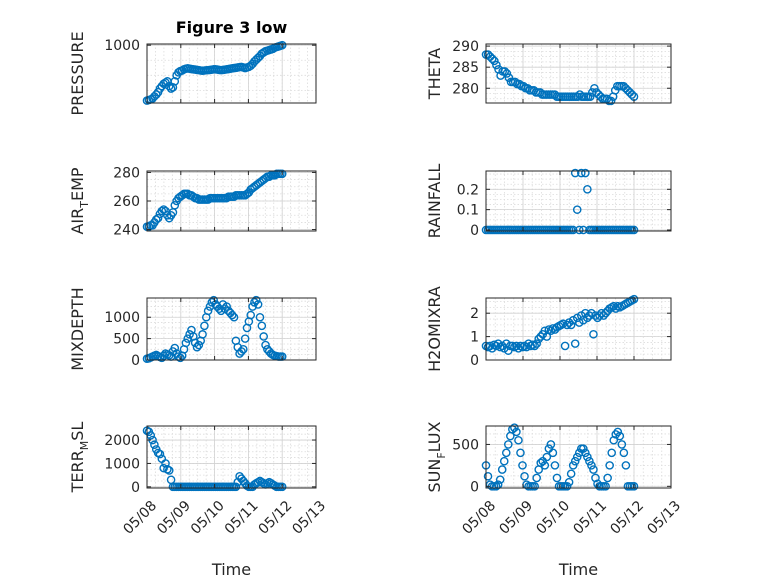  What do you see at coordinates (276, 518) in the screenshot?
I see `x-tick-label: 05/12` at bounding box center [276, 518].